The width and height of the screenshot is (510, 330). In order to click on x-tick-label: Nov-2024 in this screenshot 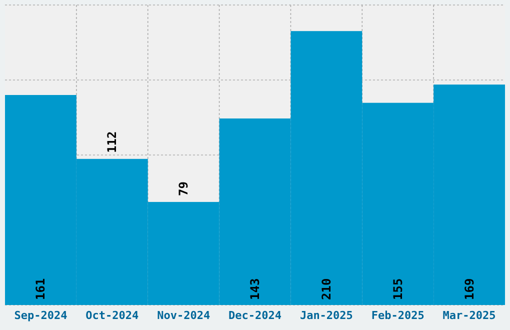, I will do `click(183, 315)`.